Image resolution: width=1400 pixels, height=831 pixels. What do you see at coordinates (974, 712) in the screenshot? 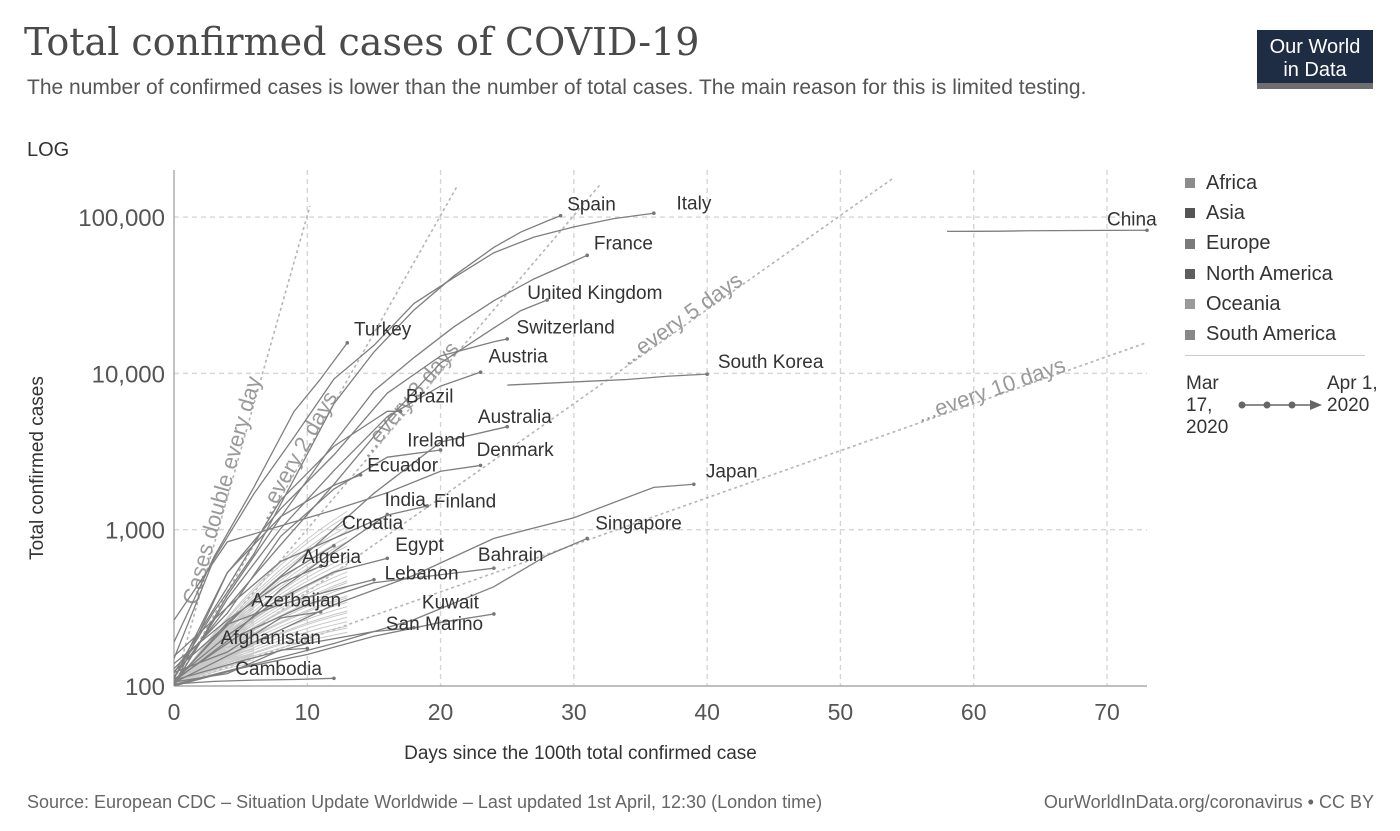
I see `x-tick-label: 60` at bounding box center [974, 712].